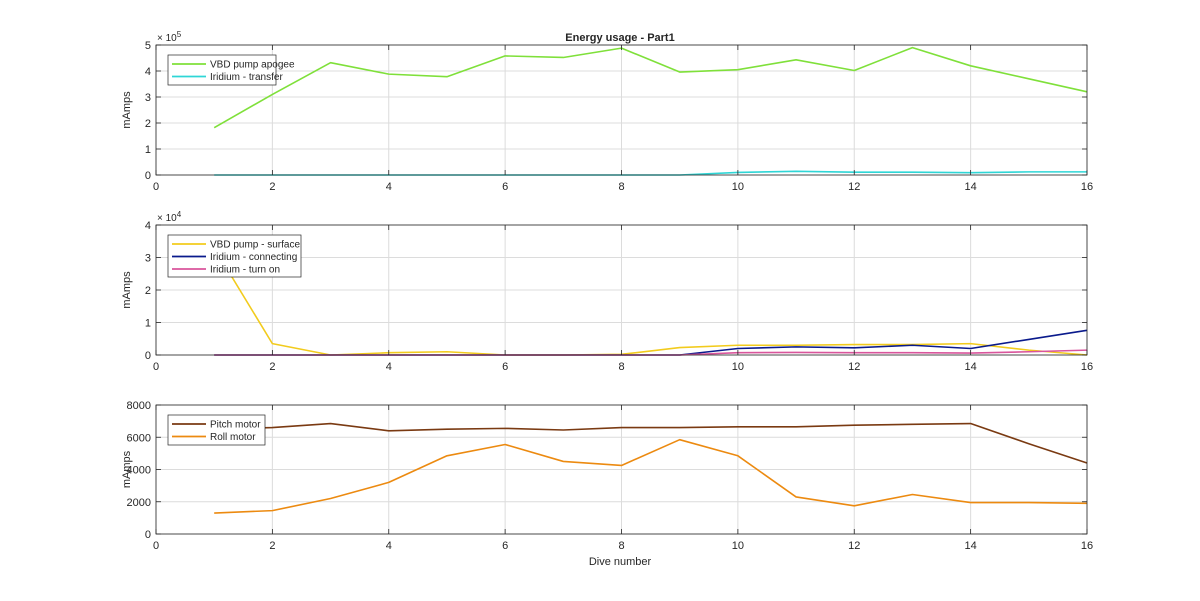 Image resolution: width=1200 pixels, height=601 pixels. Describe the element at coordinates (235, 425) in the screenshot. I see `legend-entry: Pitch motor` at that location.